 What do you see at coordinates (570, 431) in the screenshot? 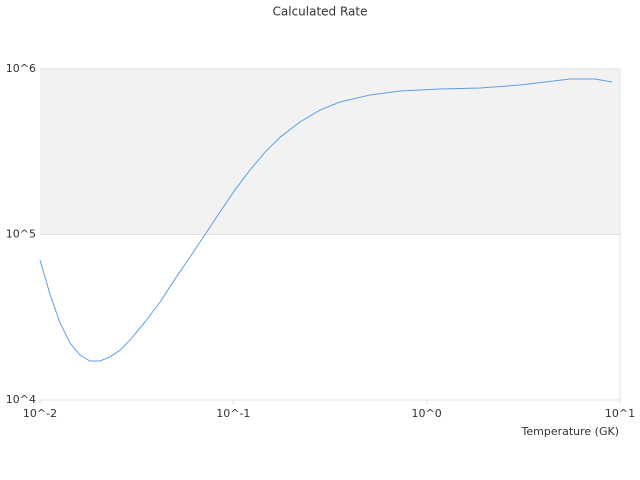
I see `x-axis-label: Temperature (GK)` at bounding box center [570, 431].